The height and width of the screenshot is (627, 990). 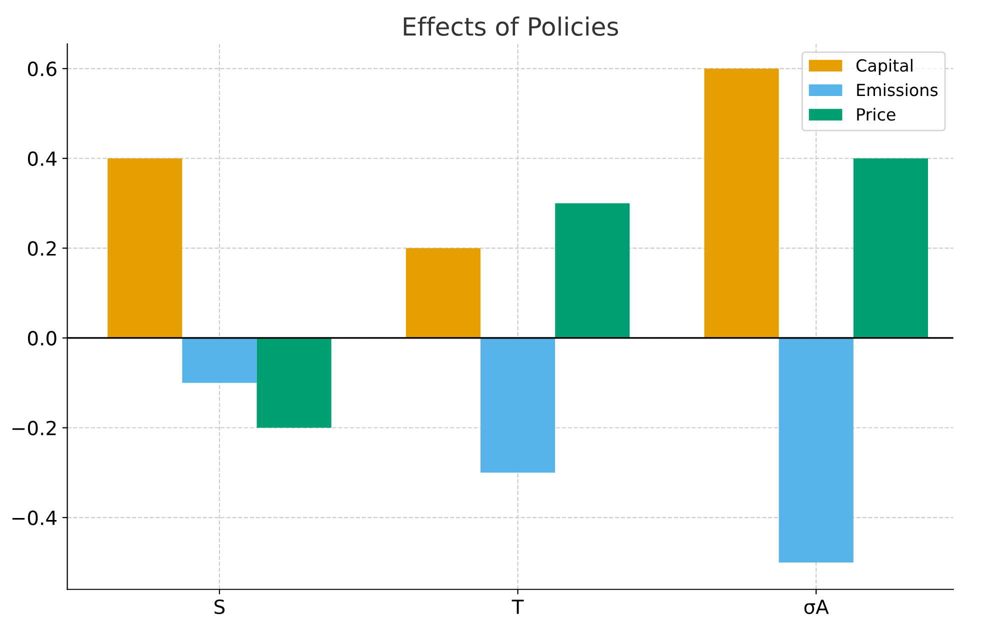 I want to click on y-tick-label: −0.4, so click(x=34, y=518).